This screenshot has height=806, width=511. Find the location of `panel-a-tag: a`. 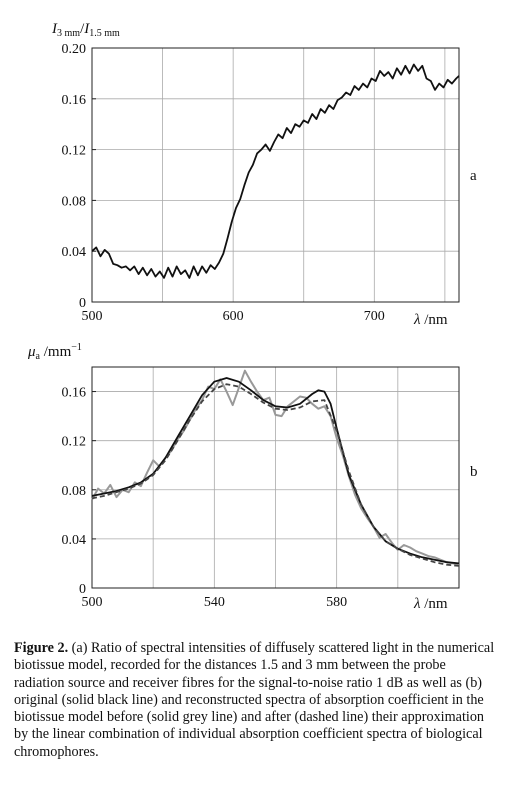

panel-a-tag: a is located at coordinates (473, 176).